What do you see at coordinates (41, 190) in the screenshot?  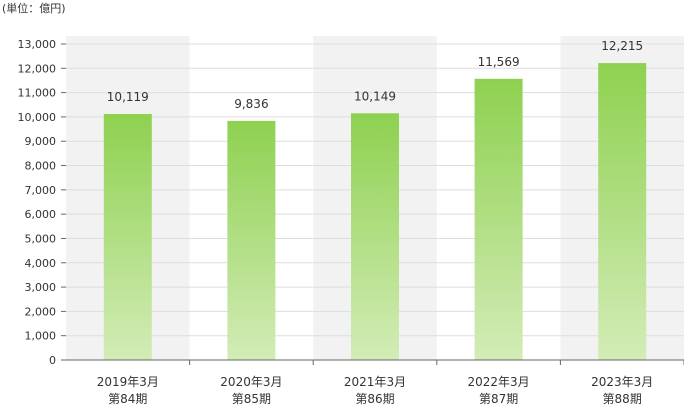 I see `y-tick-label: 7,000` at bounding box center [41, 190].